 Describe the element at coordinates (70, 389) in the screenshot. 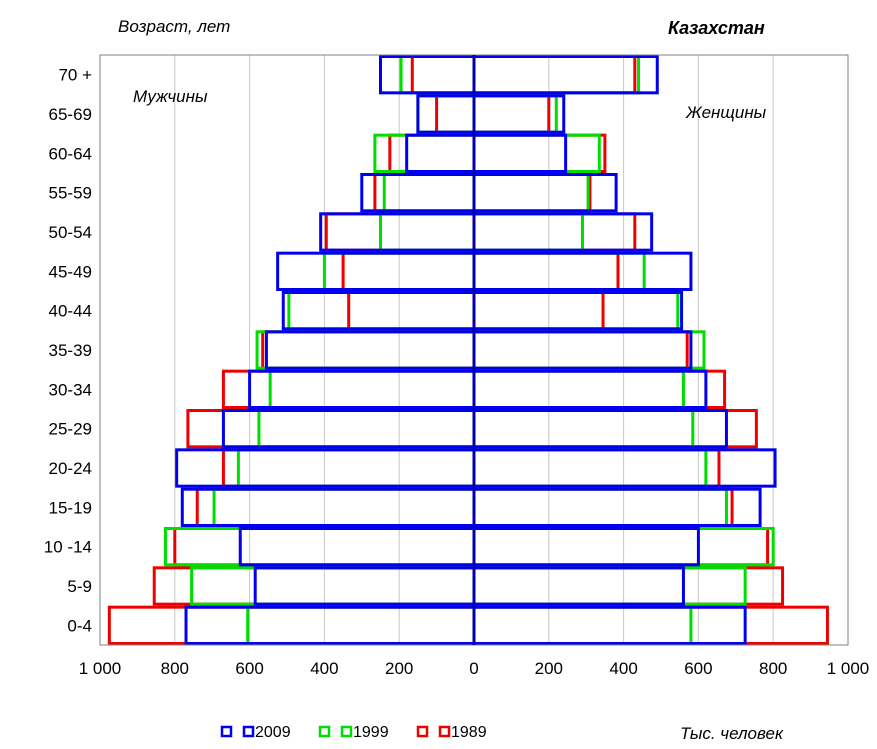

I see `y-tick-label: 30-34` at that location.